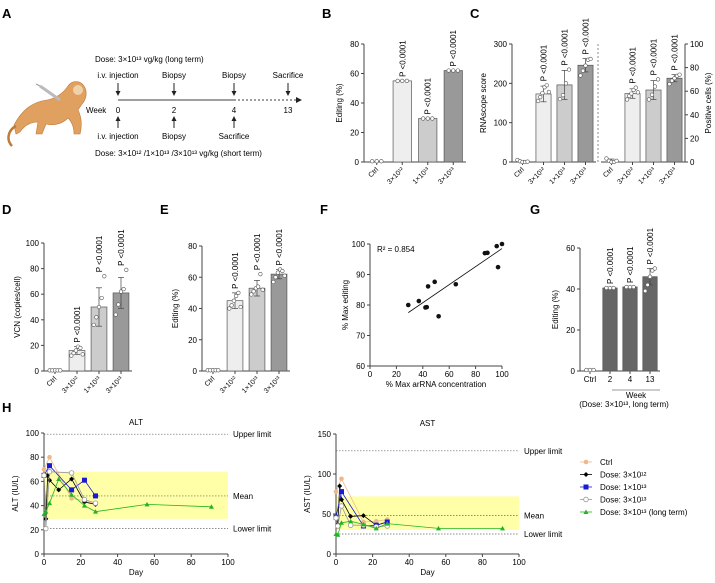 The image size is (715, 583). I want to click on top-event-label: Biopsy, so click(234, 75).